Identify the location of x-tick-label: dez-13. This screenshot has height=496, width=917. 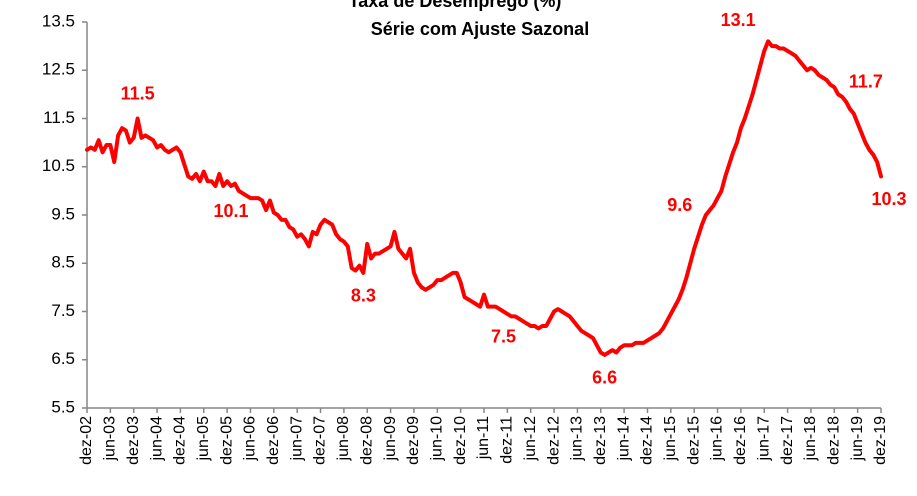
(600, 440).